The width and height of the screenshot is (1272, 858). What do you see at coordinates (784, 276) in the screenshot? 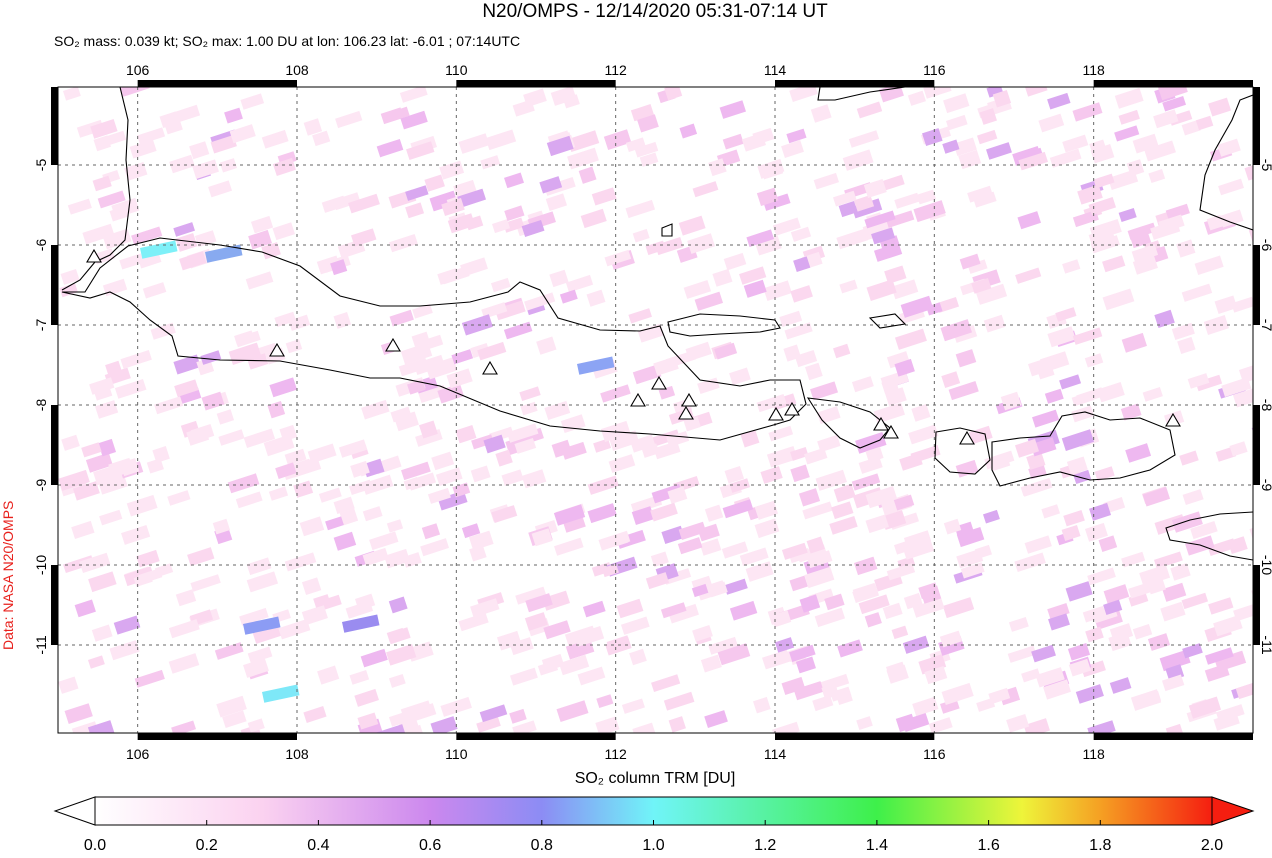
I see `kangean-coast` at bounding box center [784, 276].